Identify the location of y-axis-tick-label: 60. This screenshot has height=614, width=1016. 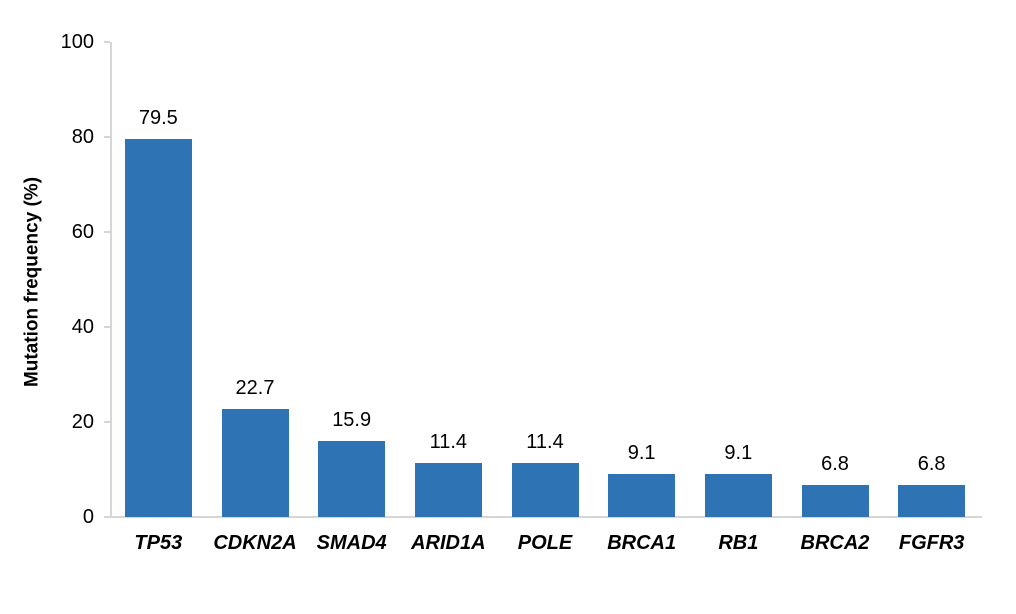
(82, 232).